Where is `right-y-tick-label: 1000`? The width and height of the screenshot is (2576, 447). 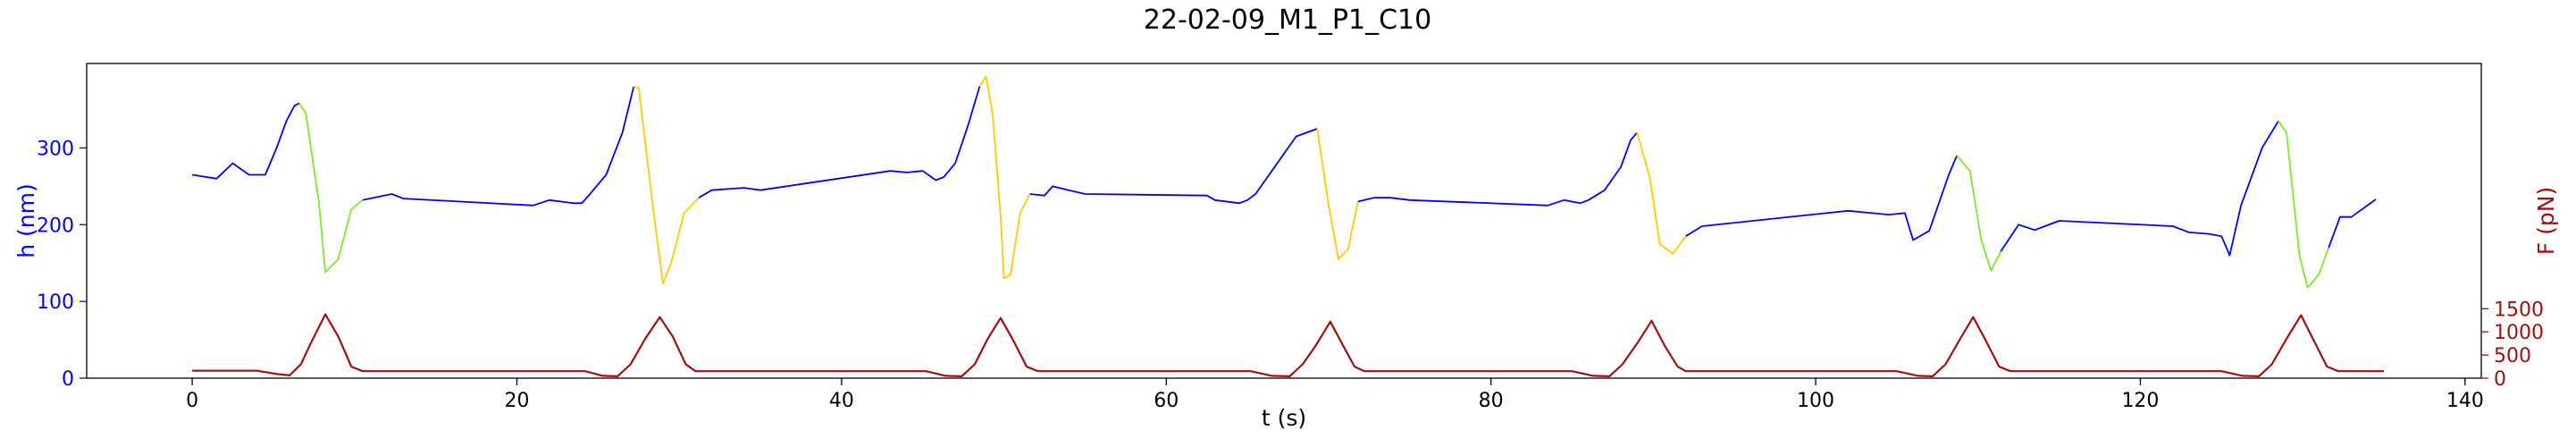
right-y-tick-label: 1000 is located at coordinates (2519, 333).